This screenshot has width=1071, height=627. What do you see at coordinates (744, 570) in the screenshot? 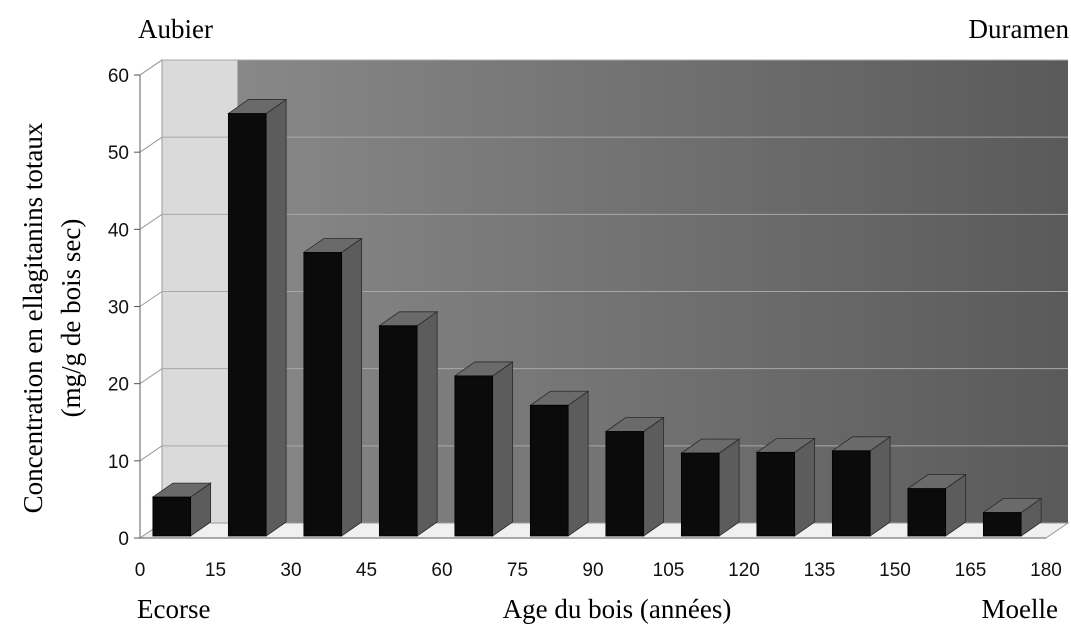
I see `x-tick-label: 120` at bounding box center [744, 570].